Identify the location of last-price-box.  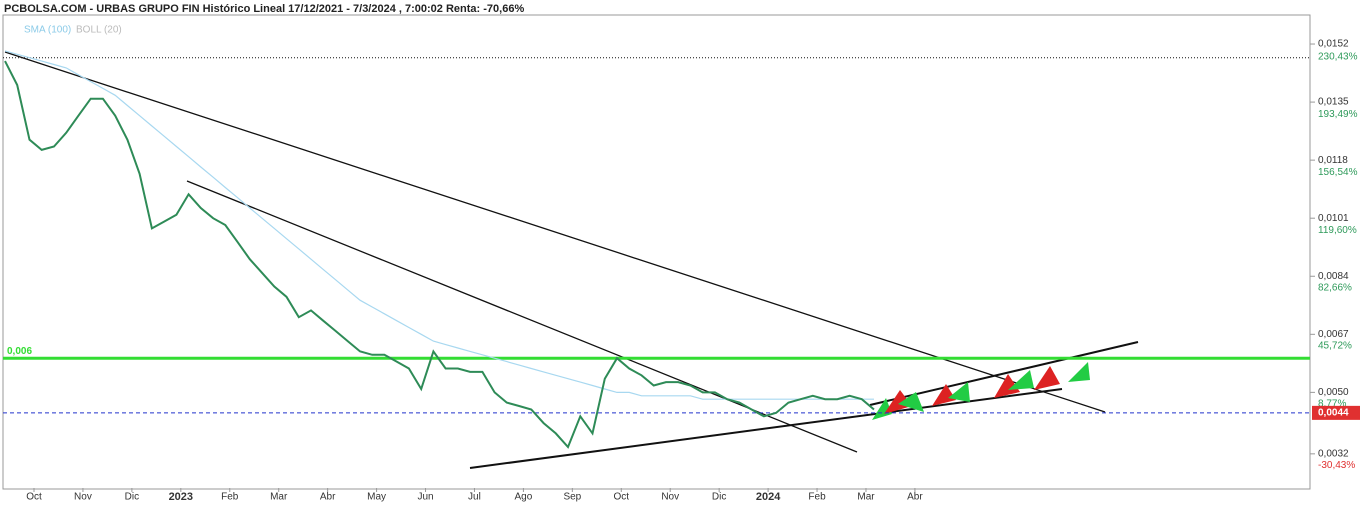
(1336, 412).